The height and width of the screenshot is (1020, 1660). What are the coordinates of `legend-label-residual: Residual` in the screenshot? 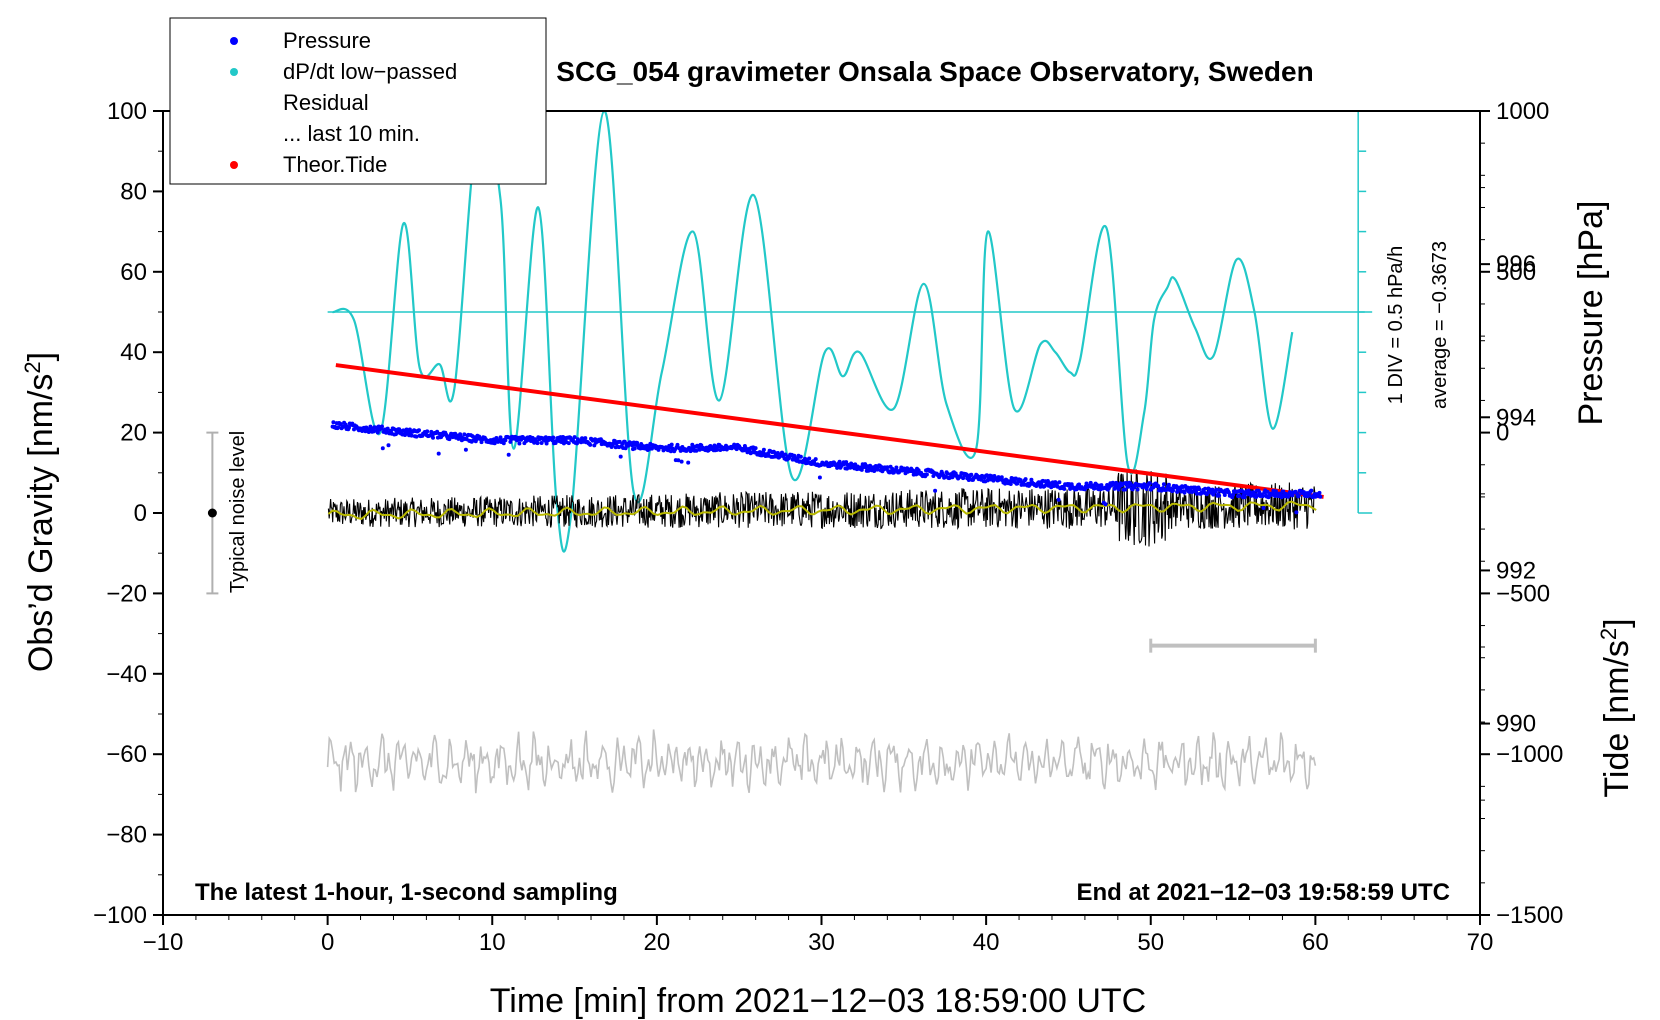 It's located at (326, 102).